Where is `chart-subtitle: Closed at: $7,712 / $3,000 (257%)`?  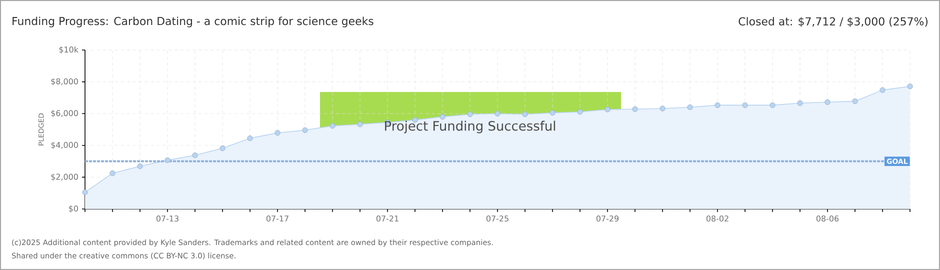
chart-subtitle: Closed at: $7,712 / $3,000 (257%) is located at coordinates (833, 22).